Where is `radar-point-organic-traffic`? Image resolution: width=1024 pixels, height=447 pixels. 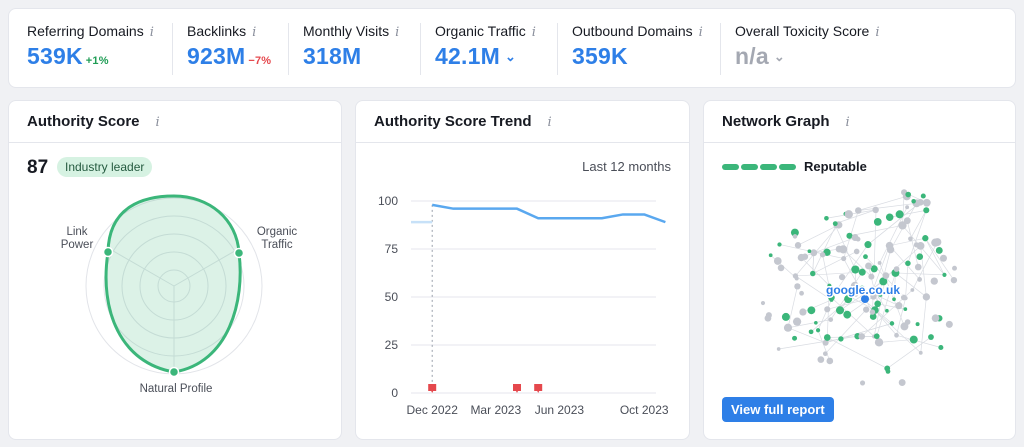
radar-point-organic-traffic is located at coordinates (239, 253).